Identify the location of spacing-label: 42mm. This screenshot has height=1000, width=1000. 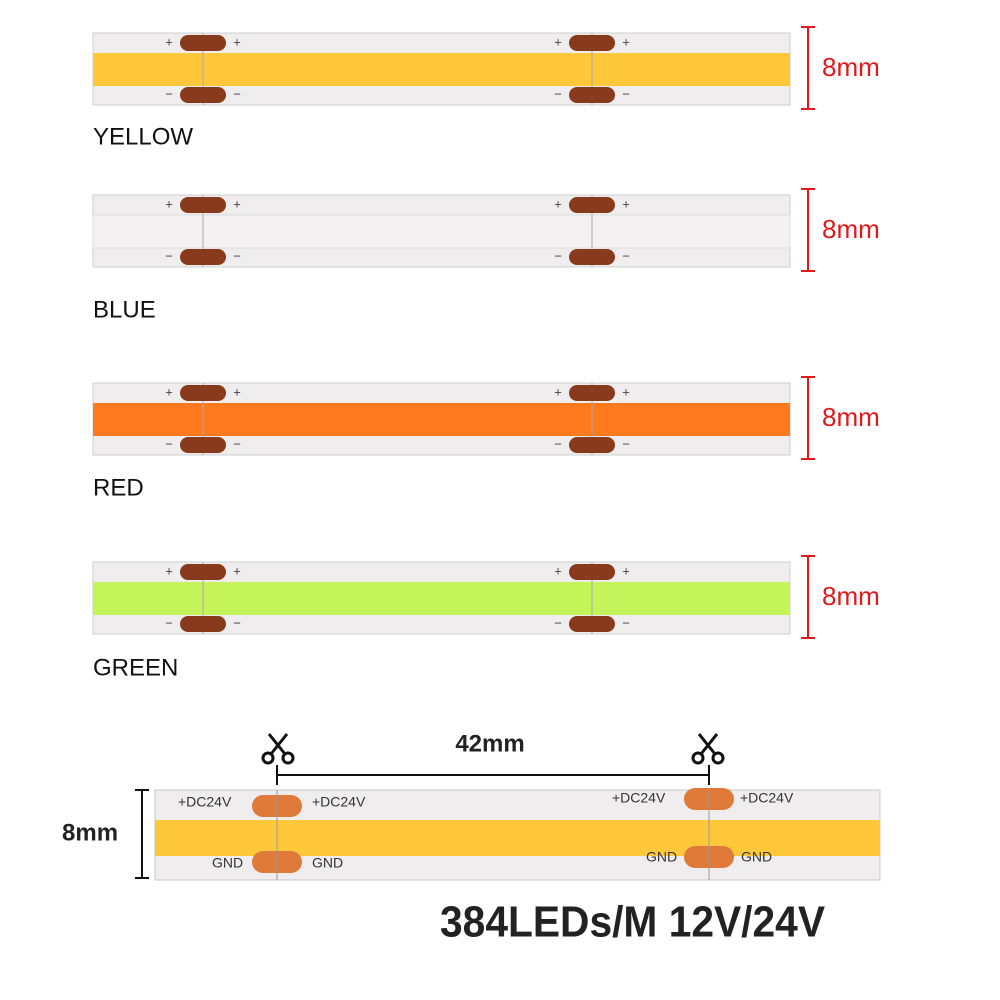
(489, 743).